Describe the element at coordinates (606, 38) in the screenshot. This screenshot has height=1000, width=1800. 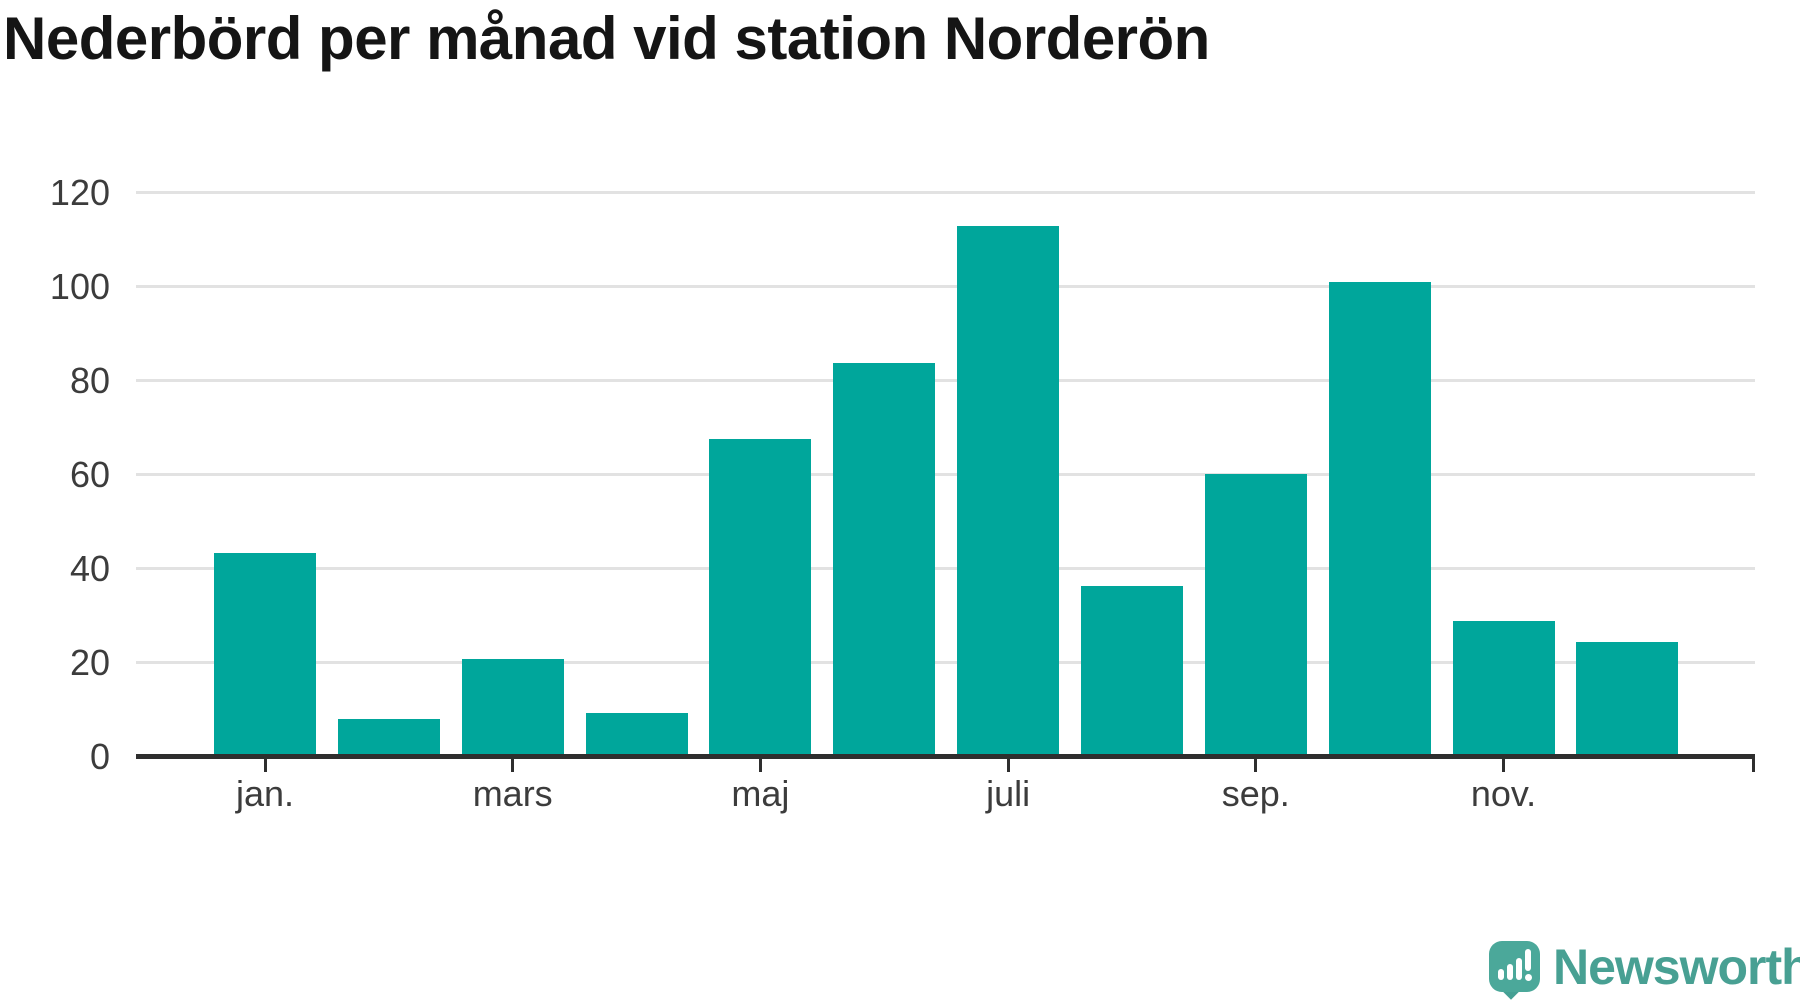
I see `chart-title: Nederbörd per månad vid station Norderön` at that location.